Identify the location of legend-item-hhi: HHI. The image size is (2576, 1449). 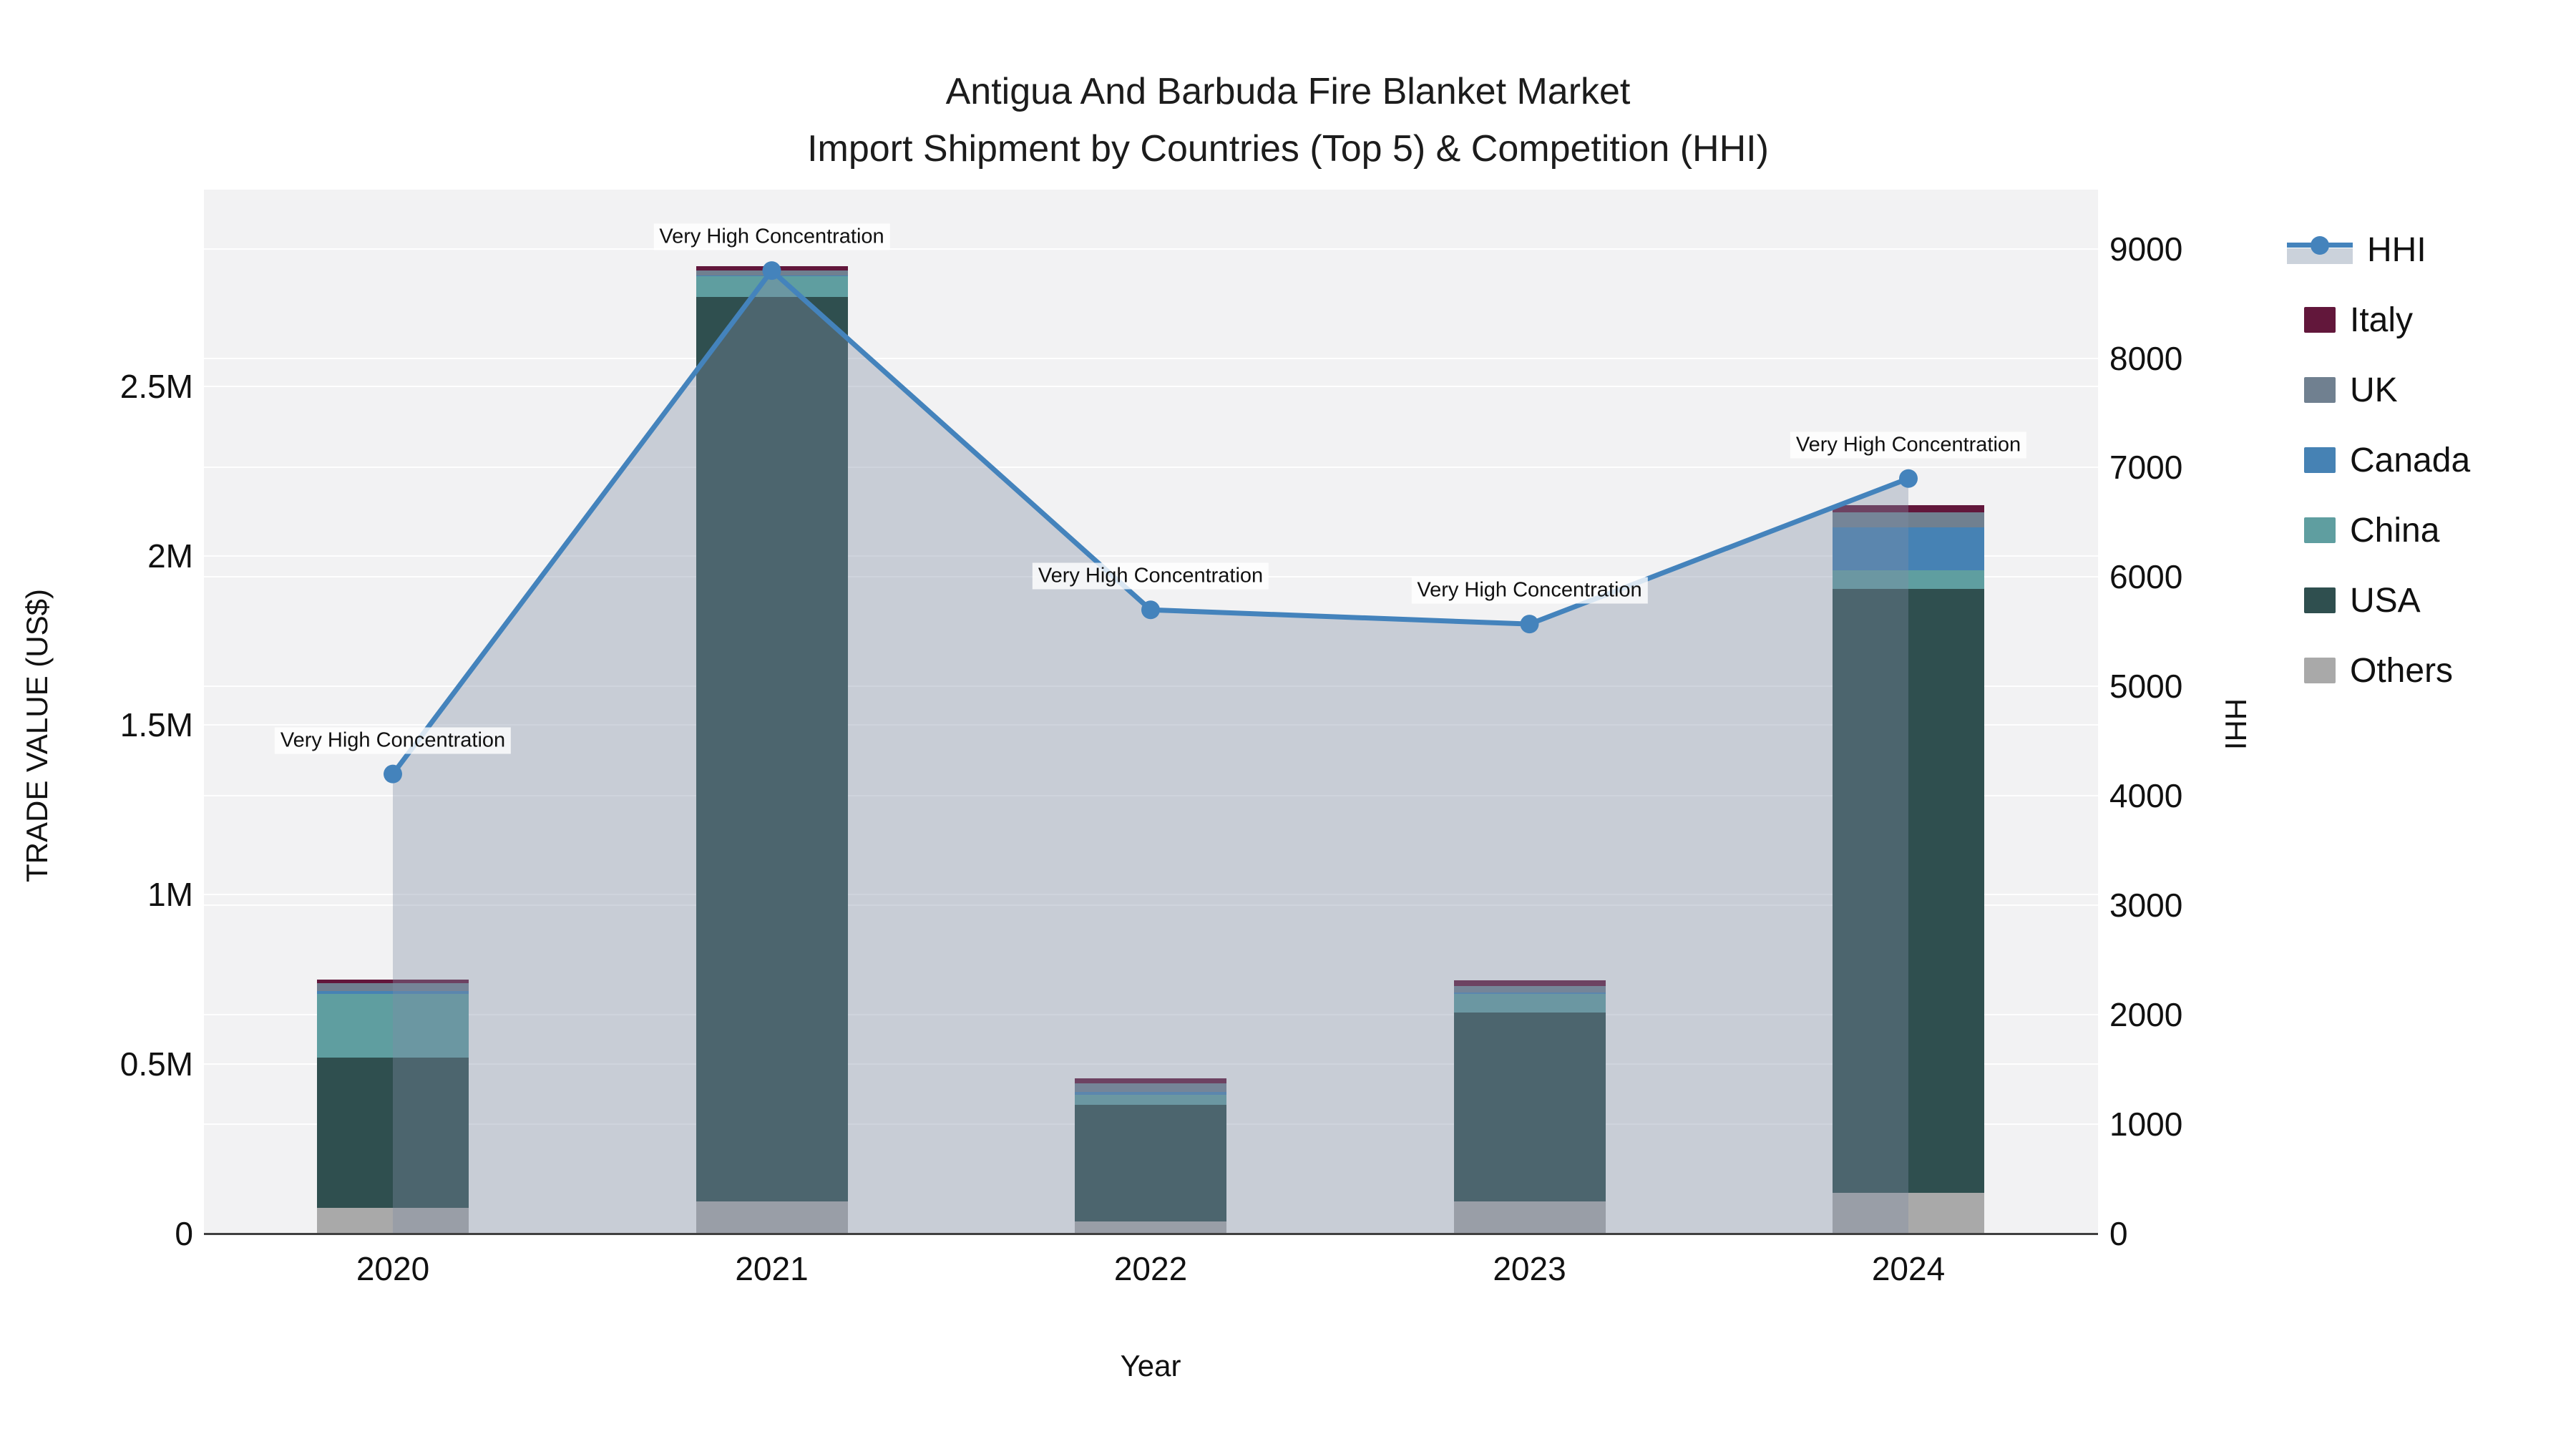
(2356, 250).